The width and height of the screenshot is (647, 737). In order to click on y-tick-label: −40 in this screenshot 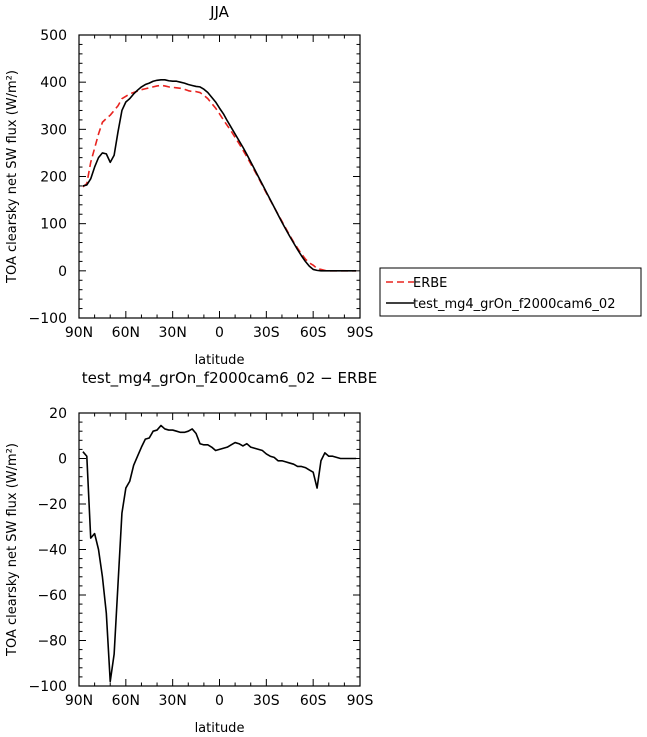, I will do `click(52, 551)`.